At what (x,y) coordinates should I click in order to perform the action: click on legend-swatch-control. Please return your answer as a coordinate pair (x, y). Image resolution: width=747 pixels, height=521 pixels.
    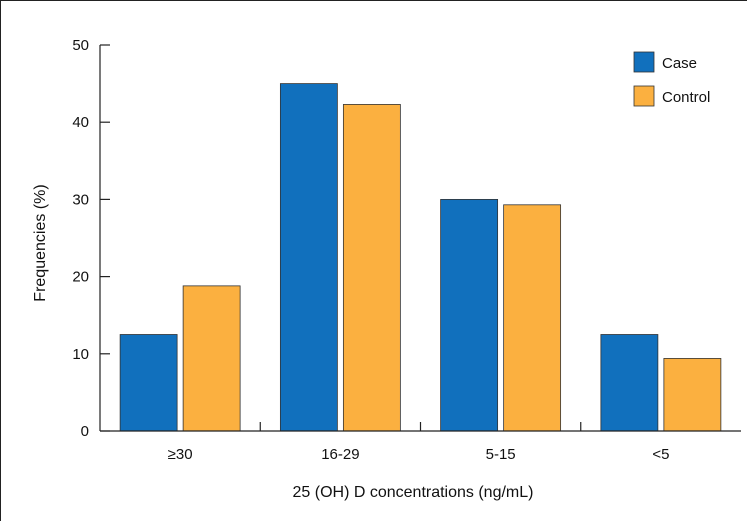
    Looking at the image, I should click on (644, 96).